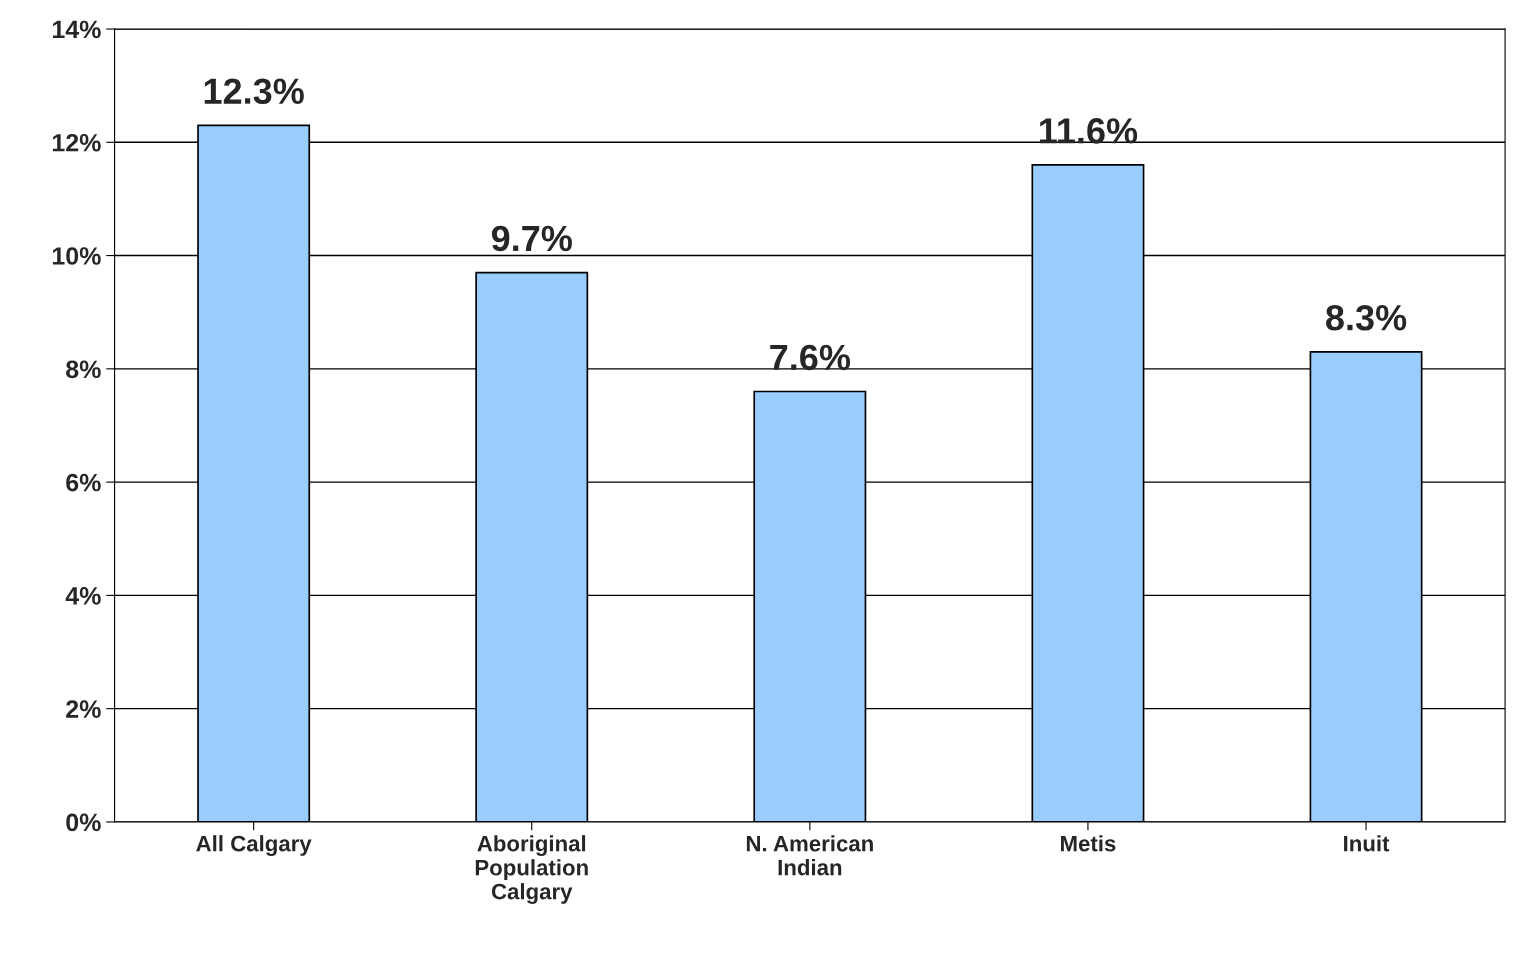  What do you see at coordinates (810, 357) in the screenshot?
I see `data-label: 7.6%` at bounding box center [810, 357].